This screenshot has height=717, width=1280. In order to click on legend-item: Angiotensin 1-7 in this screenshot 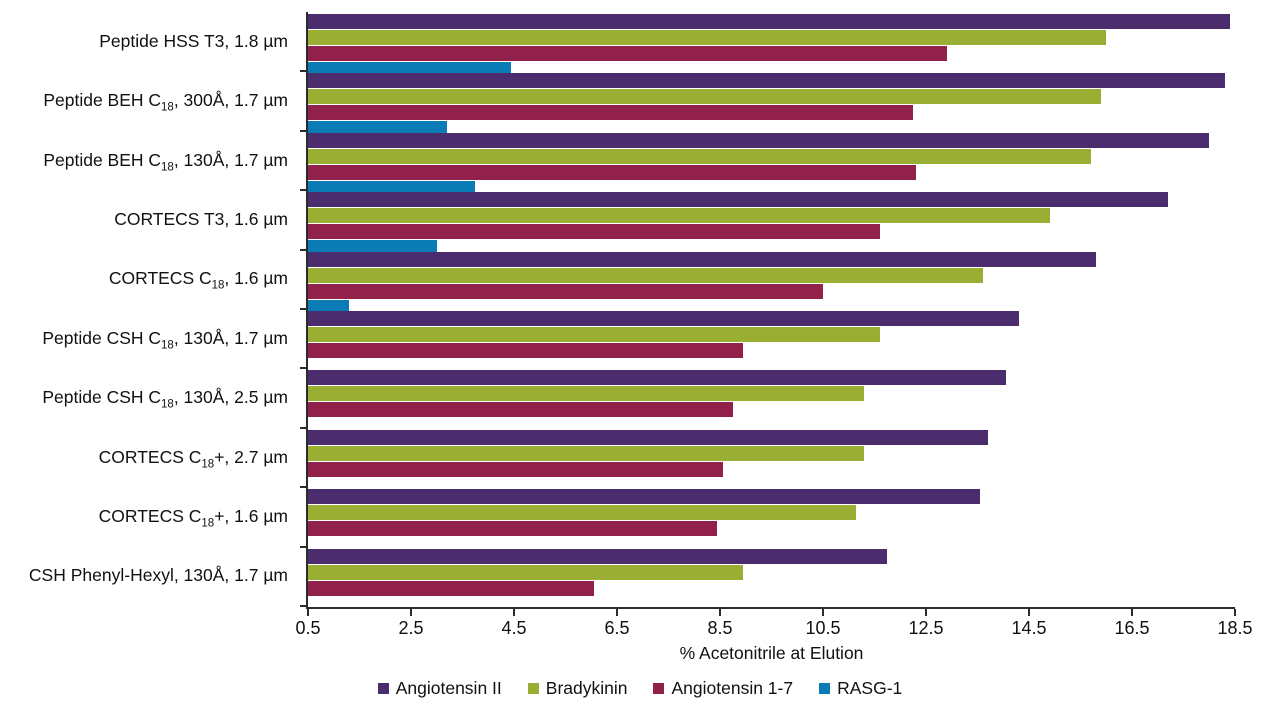, I will do `click(723, 688)`.